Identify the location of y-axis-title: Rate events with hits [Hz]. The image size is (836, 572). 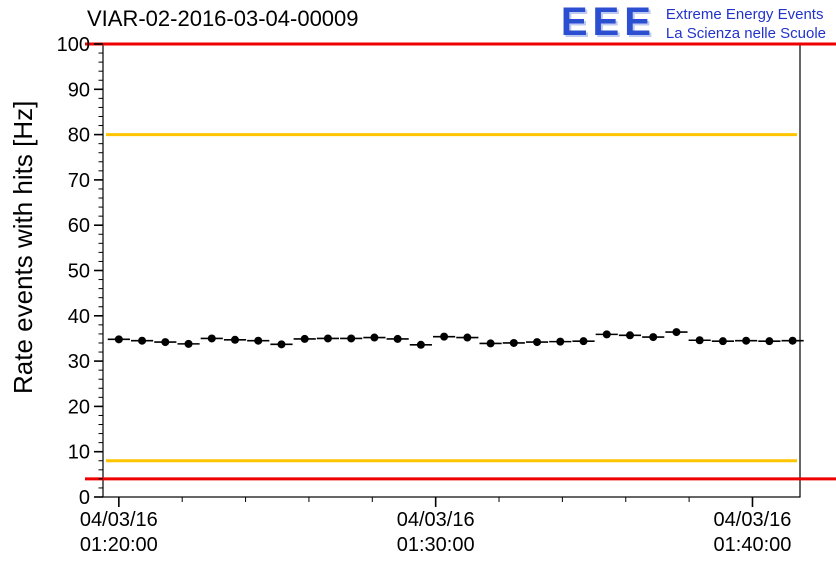
(23, 247).